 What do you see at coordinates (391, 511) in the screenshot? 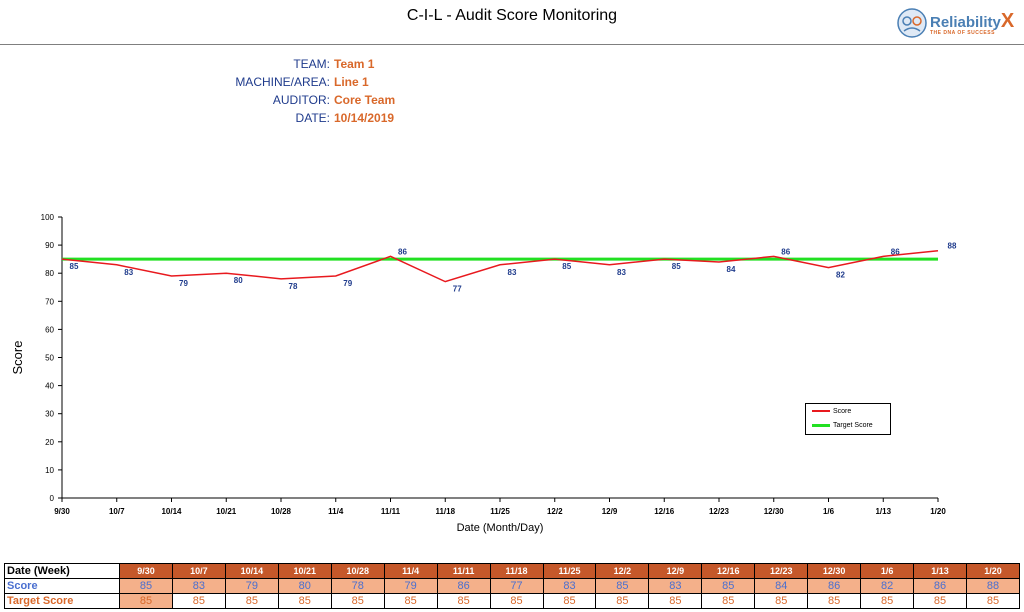
I see `x-tick-label: 11/11` at bounding box center [391, 511].